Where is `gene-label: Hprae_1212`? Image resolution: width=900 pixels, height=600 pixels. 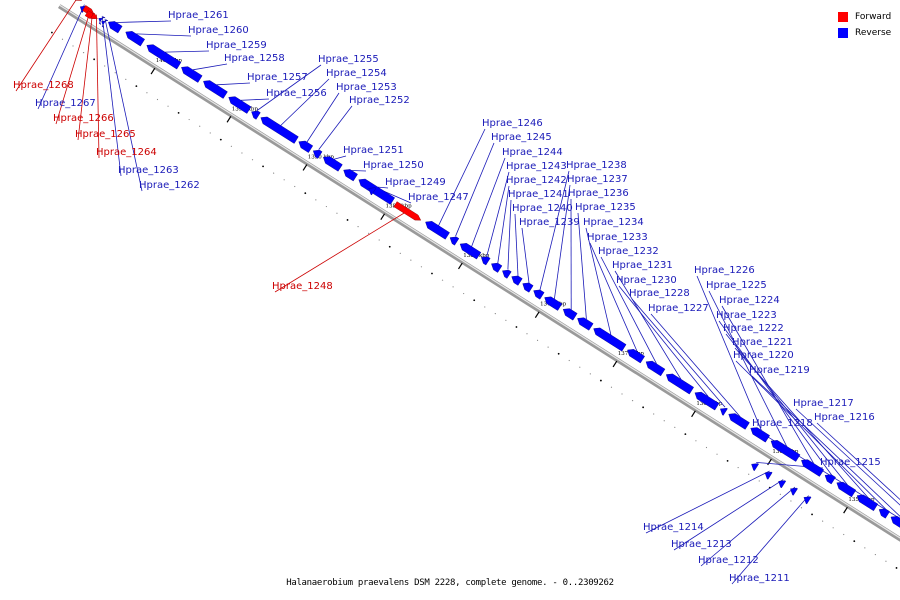 gene-label: Hprae_1212 is located at coordinates (728, 560).